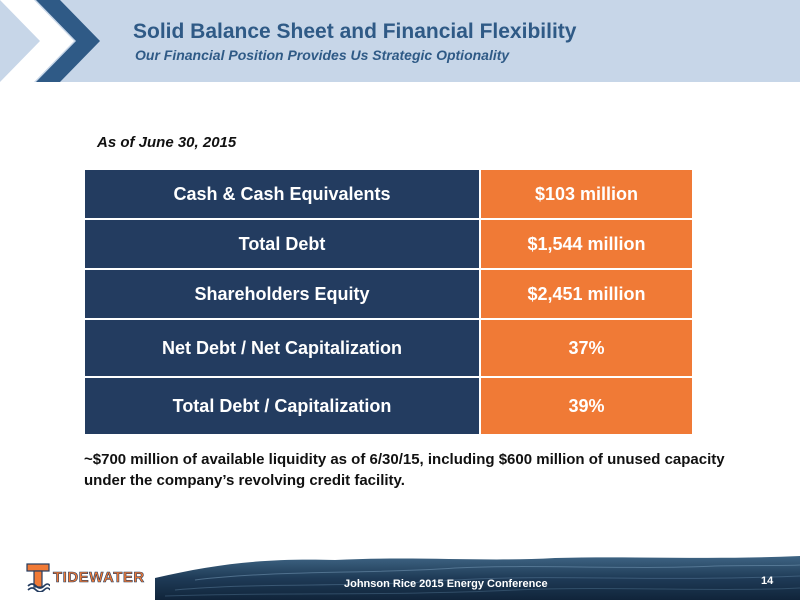  Describe the element at coordinates (586, 194) in the screenshot. I see `row-value: $103 million` at that location.